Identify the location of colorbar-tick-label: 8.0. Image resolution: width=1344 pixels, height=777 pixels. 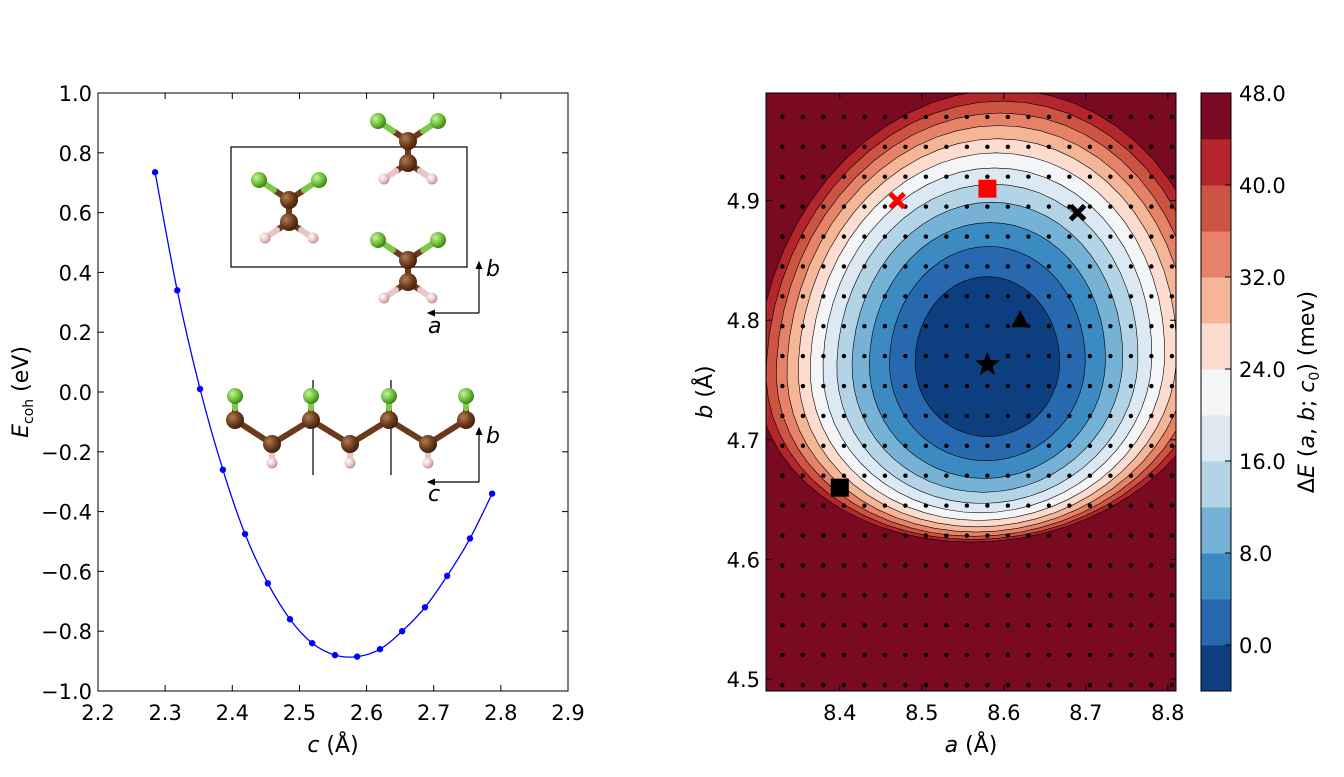
(1255, 554).